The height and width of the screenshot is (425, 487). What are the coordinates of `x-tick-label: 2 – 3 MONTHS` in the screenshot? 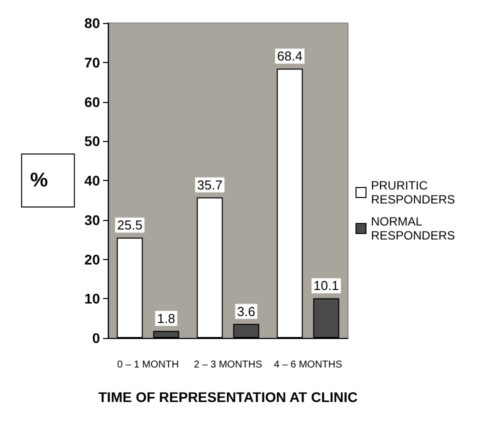 It's located at (228, 365).